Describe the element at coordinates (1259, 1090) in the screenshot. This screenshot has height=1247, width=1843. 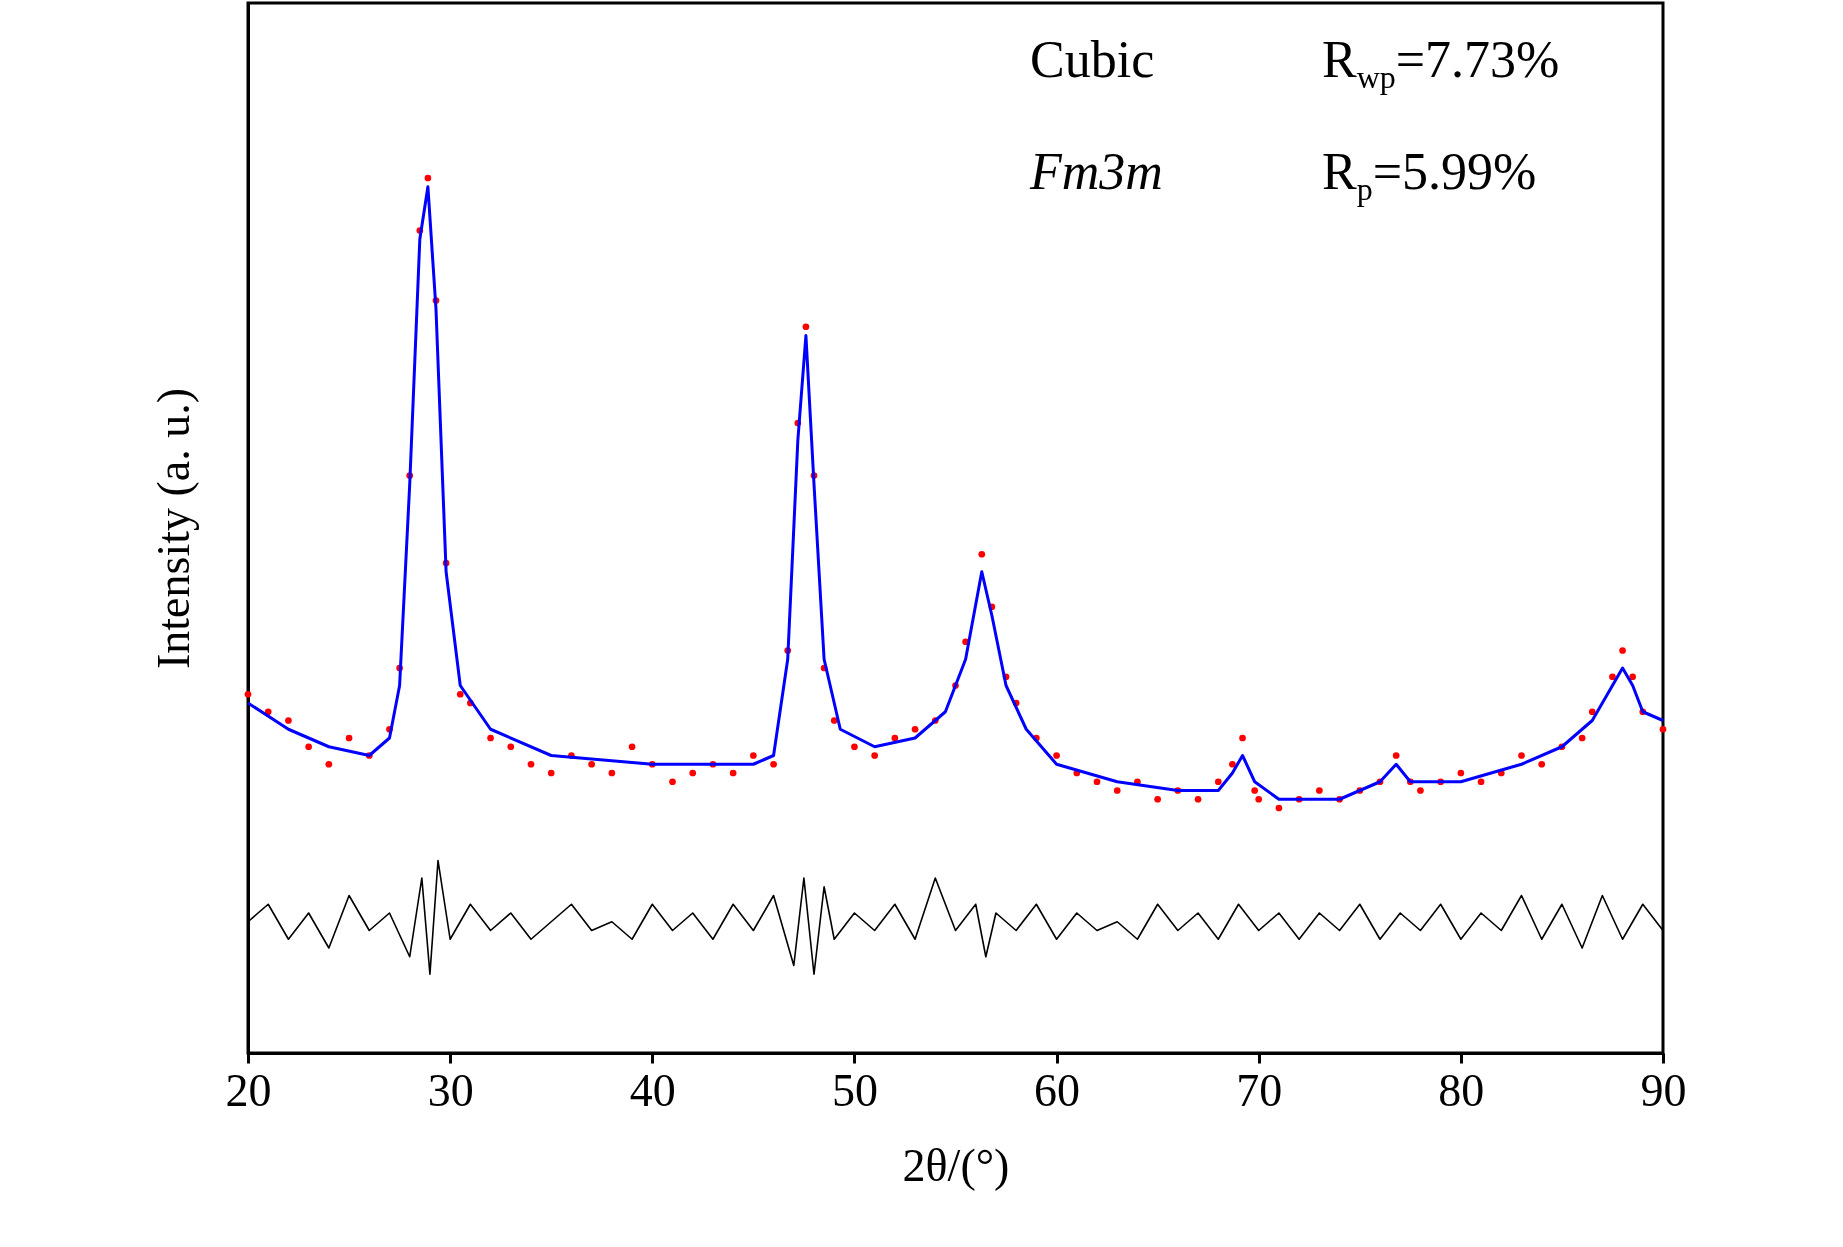
I see `x-tick-label: 70` at that location.